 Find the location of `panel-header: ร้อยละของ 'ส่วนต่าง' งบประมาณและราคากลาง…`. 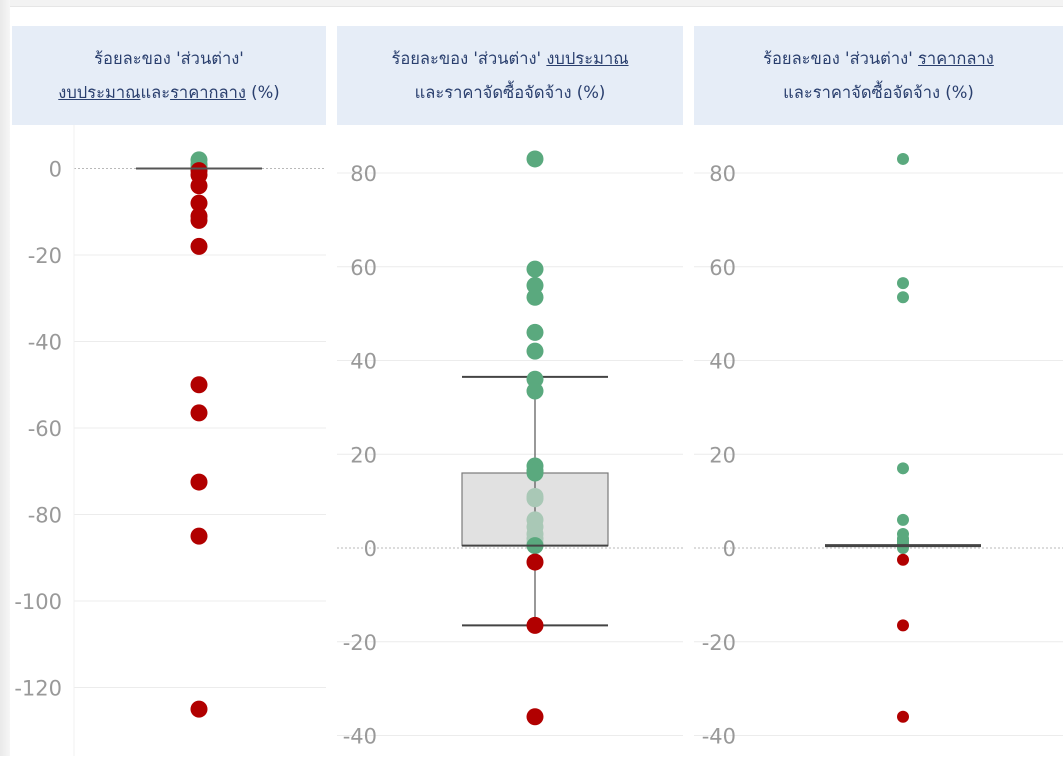

panel-header: ร้อยละของ 'ส่วนต่าง' งบประมาณและราคากลาง… is located at coordinates (169, 75).